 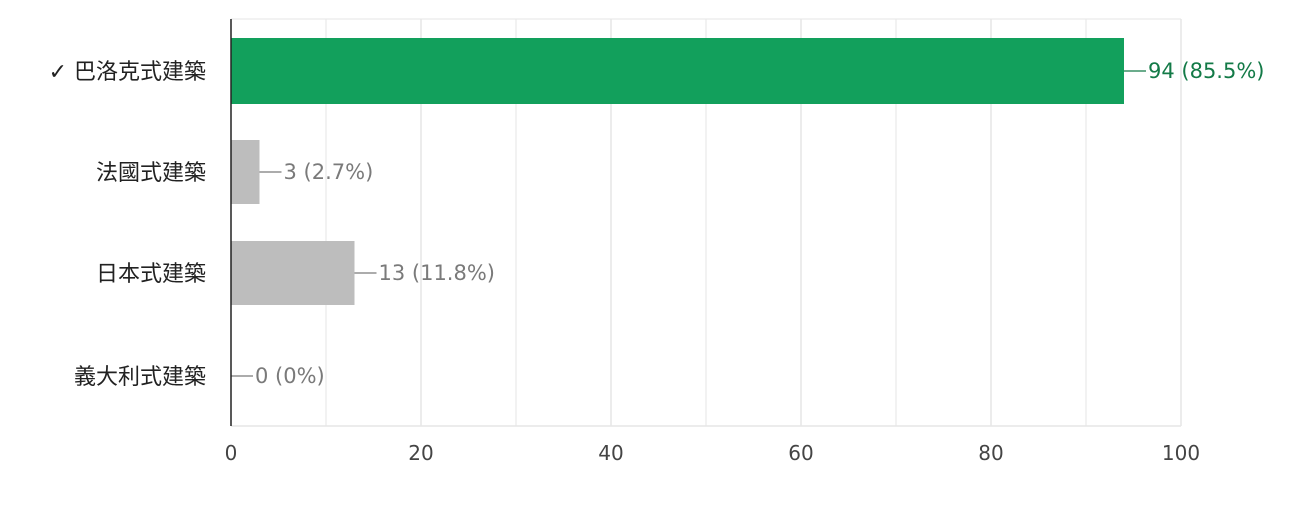 What do you see at coordinates (151, 274) in the screenshot?
I see `category-label: 日本式建築` at bounding box center [151, 274].